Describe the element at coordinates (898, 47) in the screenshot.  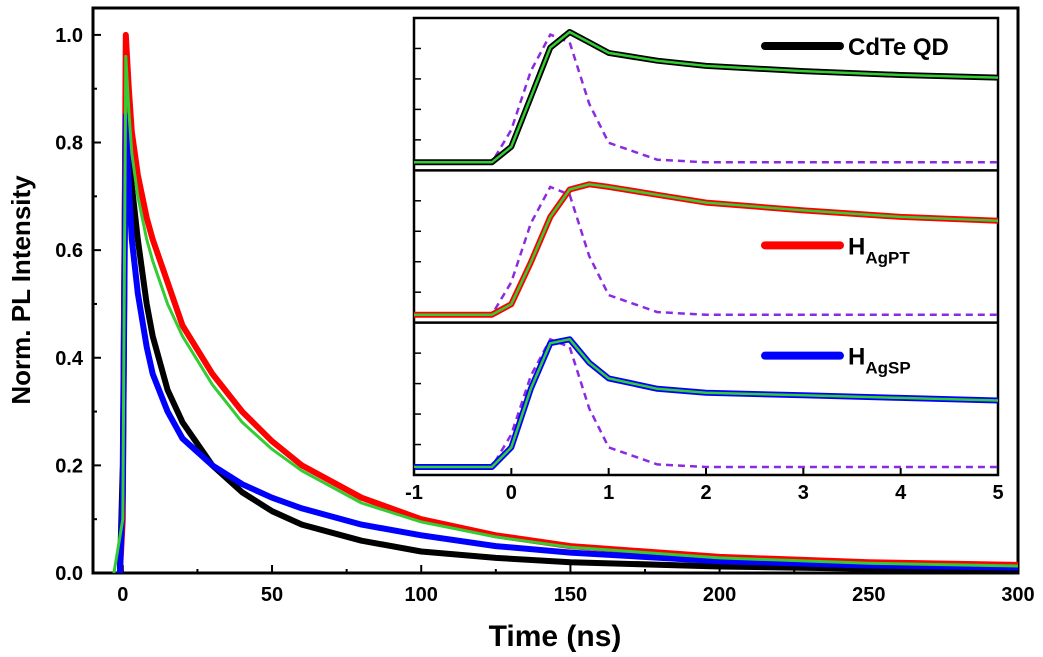
I see `inset-legend-label: CdTe QD` at that location.